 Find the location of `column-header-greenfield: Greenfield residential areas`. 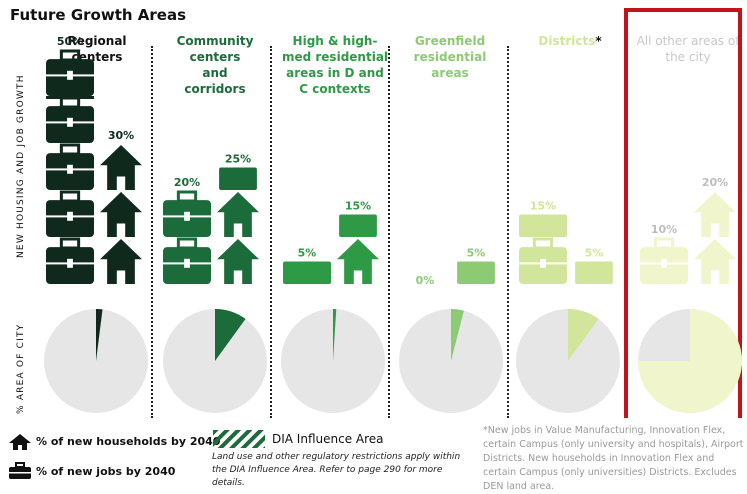

column-header-greenfield: Greenfield residential areas is located at coordinates (450, 57).